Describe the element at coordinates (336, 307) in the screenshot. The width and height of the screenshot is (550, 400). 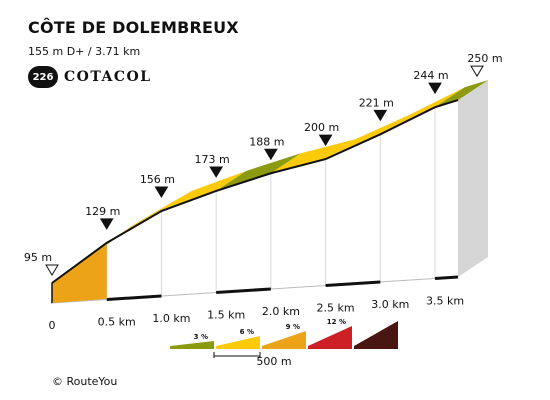
I see `x-tick-label: 2.5 km` at that location.